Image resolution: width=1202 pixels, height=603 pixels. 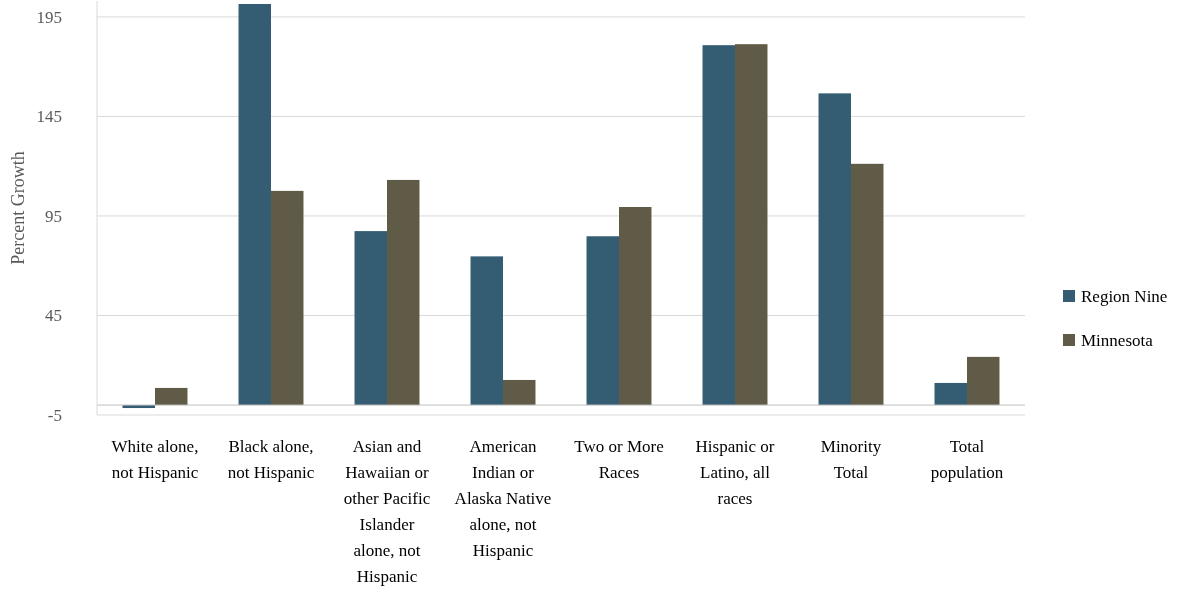 I want to click on y-tick-label: -5, so click(x=54, y=415).